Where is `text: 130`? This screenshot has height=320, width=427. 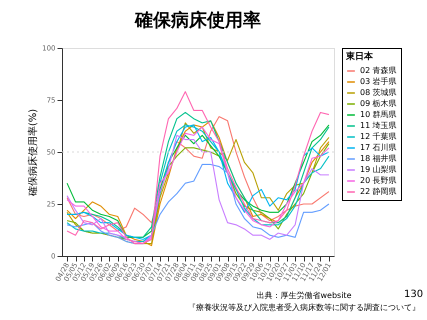 text: 130 is located at coordinates (414, 294).